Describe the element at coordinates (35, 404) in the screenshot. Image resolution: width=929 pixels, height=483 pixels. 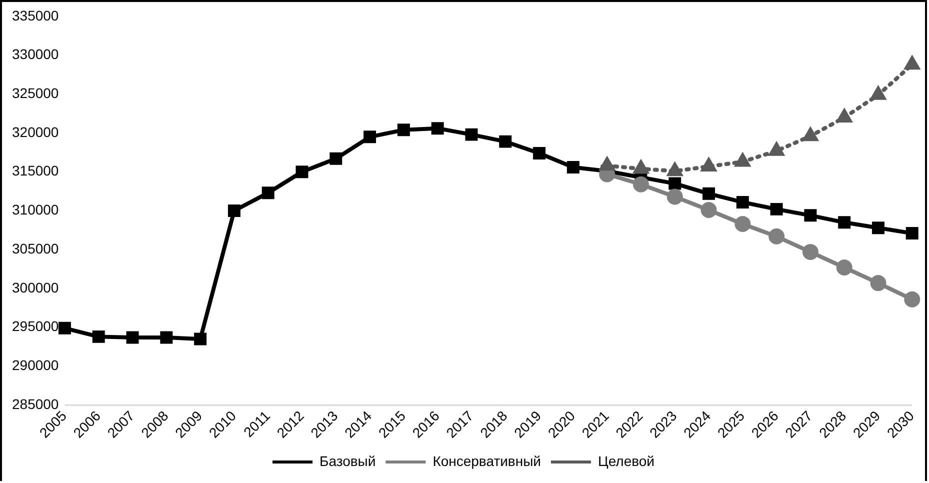
I see `y-tick-label: 285000` at that location.